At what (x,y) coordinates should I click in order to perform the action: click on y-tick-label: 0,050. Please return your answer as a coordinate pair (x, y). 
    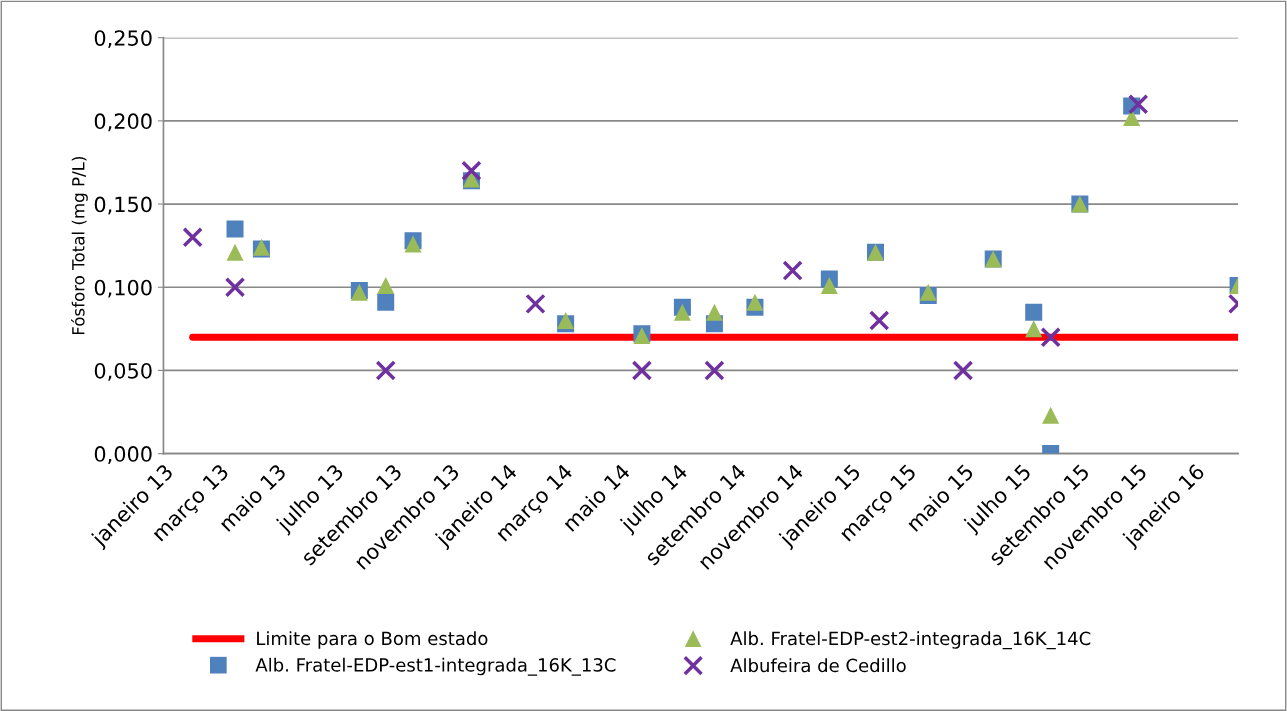
    Looking at the image, I should click on (123, 371).